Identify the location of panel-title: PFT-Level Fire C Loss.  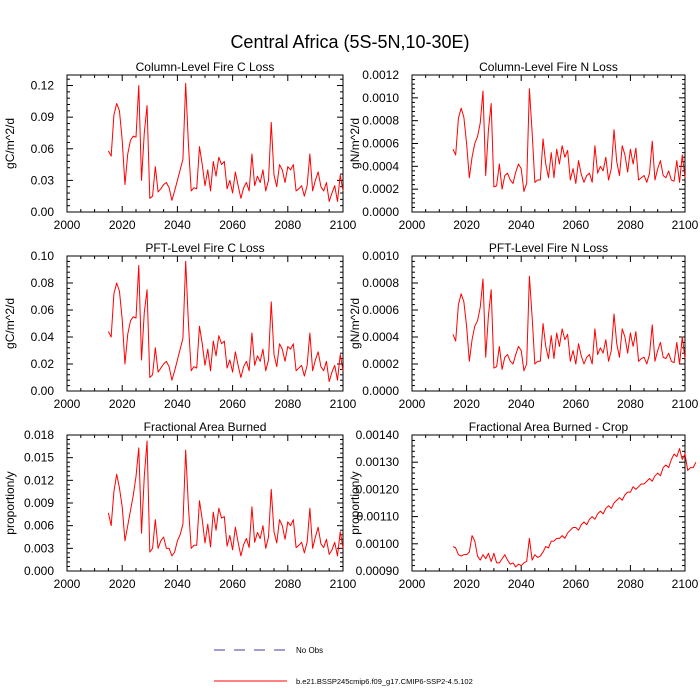
(204, 248).